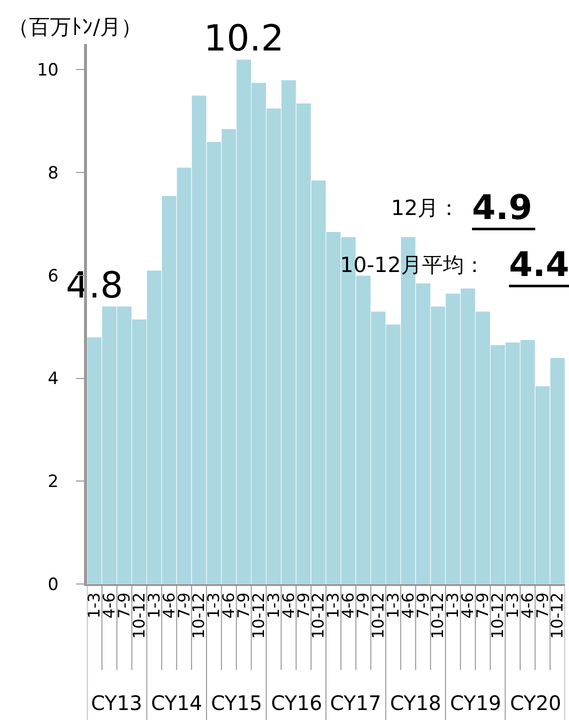 This screenshot has width=569, height=720. Describe the element at coordinates (416, 703) in the screenshot. I see `text: CY18` at that location.